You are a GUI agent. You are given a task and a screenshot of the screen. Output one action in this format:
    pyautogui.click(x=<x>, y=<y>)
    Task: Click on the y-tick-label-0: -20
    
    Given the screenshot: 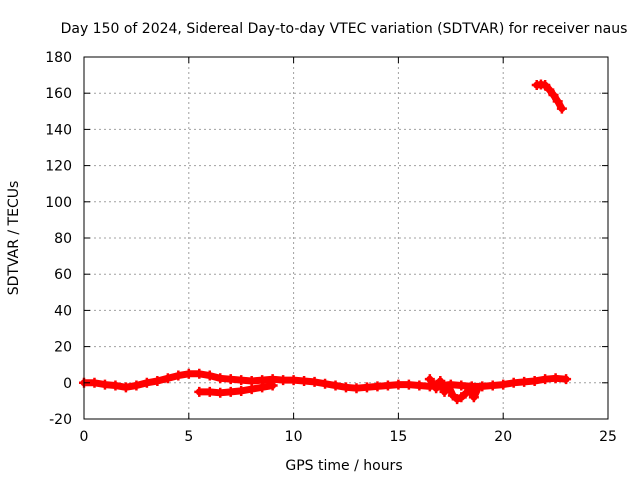 What is the action you would take?
    pyautogui.click(x=60, y=420)
    